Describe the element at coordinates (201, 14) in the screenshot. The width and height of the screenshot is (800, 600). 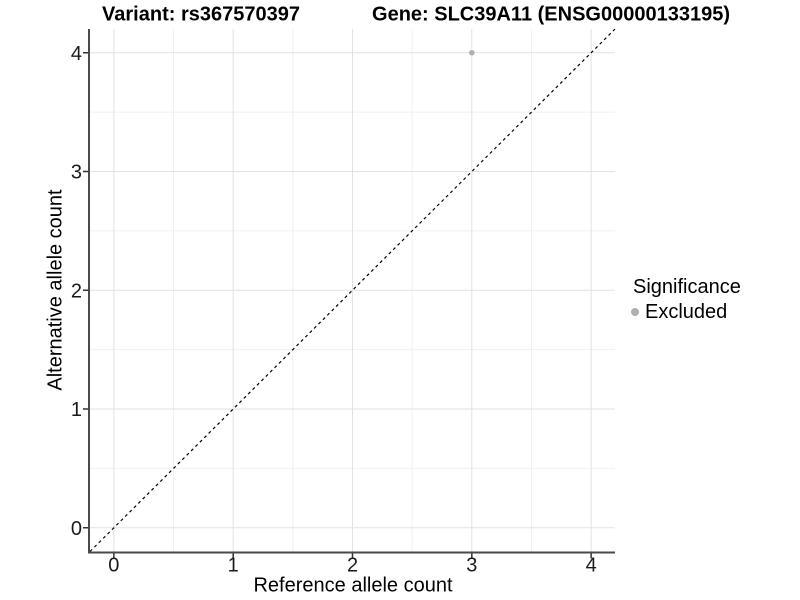
I see `variant-title: Variant: rs367570397` at that location.